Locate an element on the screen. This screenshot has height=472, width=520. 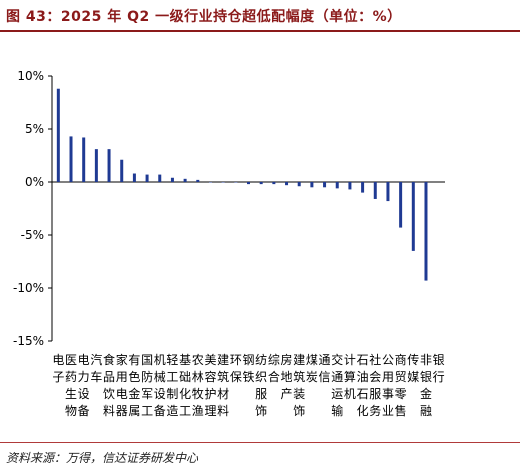
x-tick-label: 家 is located at coordinates (122, 359).